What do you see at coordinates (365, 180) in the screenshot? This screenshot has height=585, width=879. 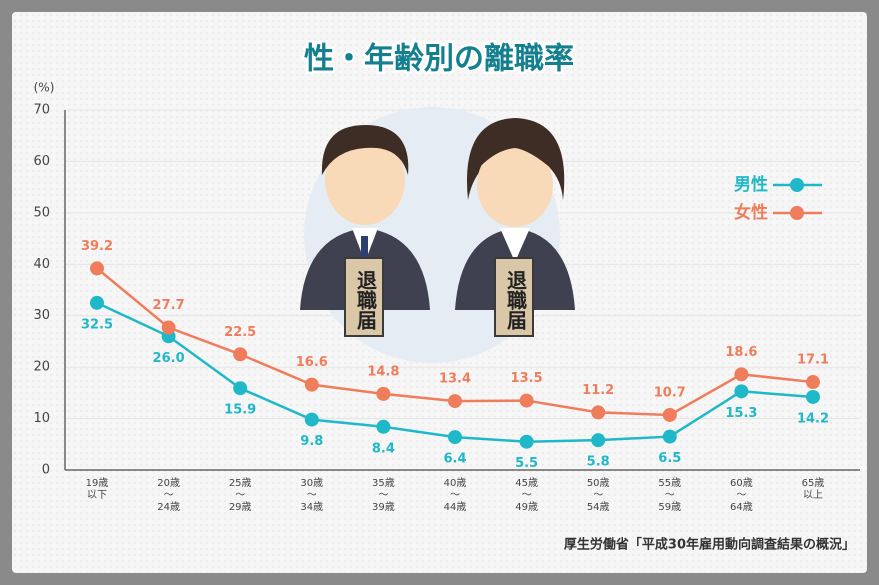 I see `man-face` at bounding box center [365, 180].